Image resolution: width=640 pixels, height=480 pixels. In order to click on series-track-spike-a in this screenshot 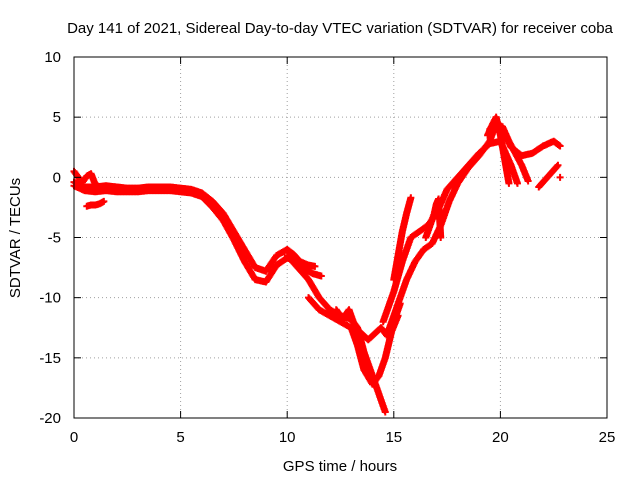, I will do `click(402, 239)`.